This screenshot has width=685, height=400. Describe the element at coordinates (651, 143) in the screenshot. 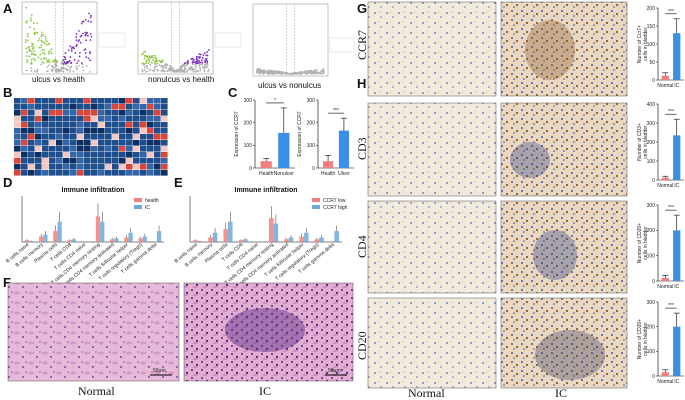

I see `y-tick-label: 200` at that location.